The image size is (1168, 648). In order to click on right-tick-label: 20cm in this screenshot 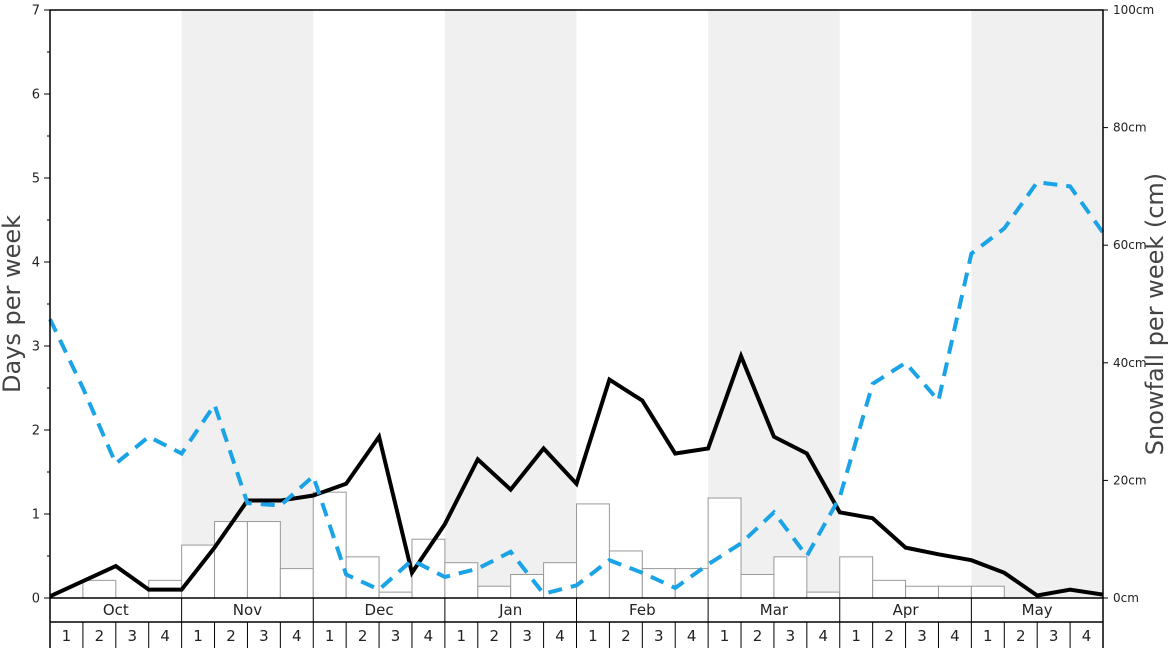, I will do `click(1130, 480)`.